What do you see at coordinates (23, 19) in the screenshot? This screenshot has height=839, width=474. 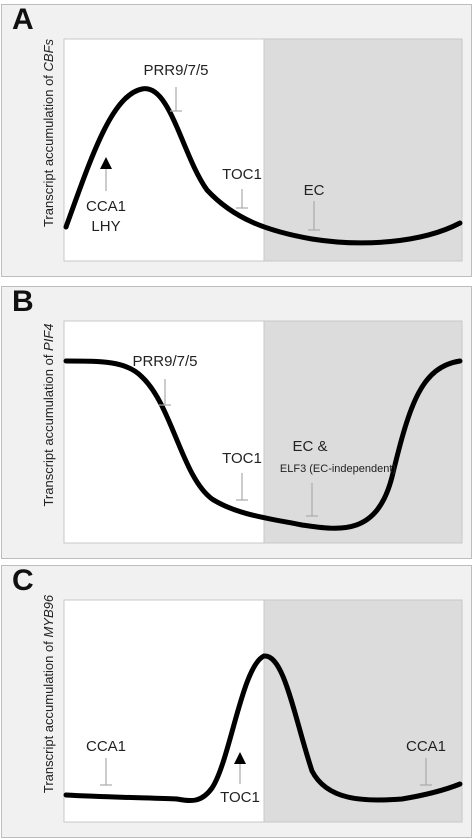 I see `panel-letter: A` at bounding box center [23, 19].